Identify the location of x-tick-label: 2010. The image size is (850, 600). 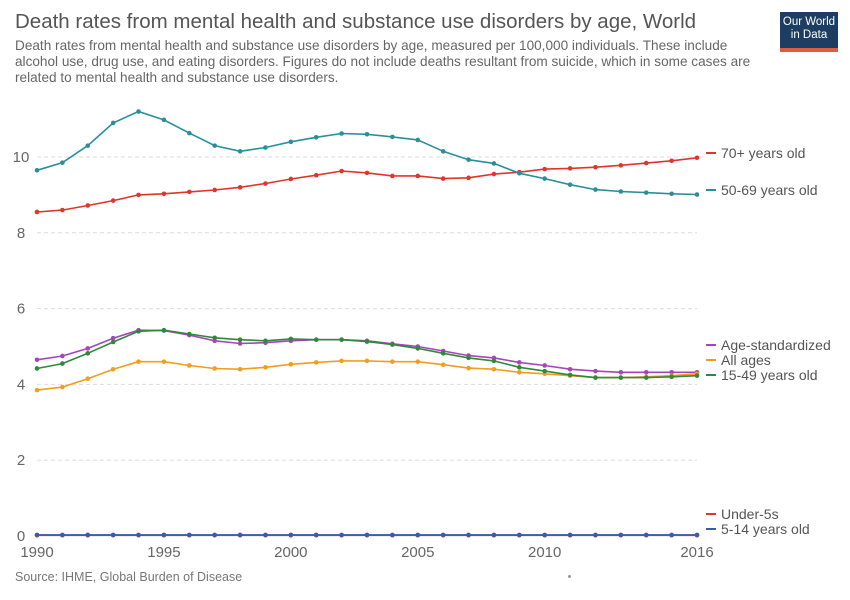
(544, 552).